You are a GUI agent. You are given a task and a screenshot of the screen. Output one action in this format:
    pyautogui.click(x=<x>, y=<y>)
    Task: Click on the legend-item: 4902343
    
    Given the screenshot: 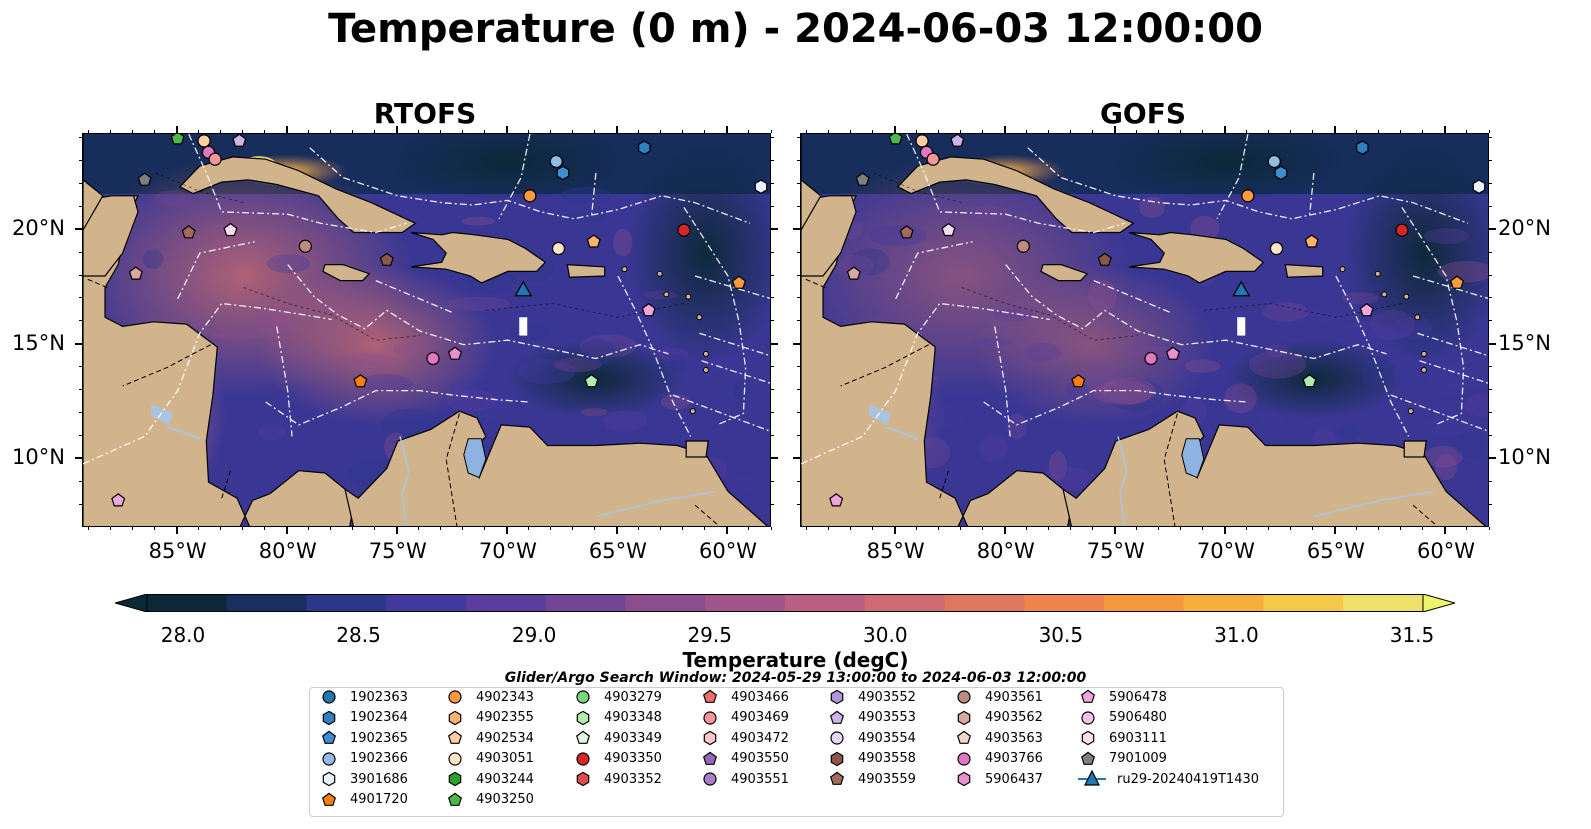 What is the action you would take?
    pyautogui.click(x=489, y=697)
    